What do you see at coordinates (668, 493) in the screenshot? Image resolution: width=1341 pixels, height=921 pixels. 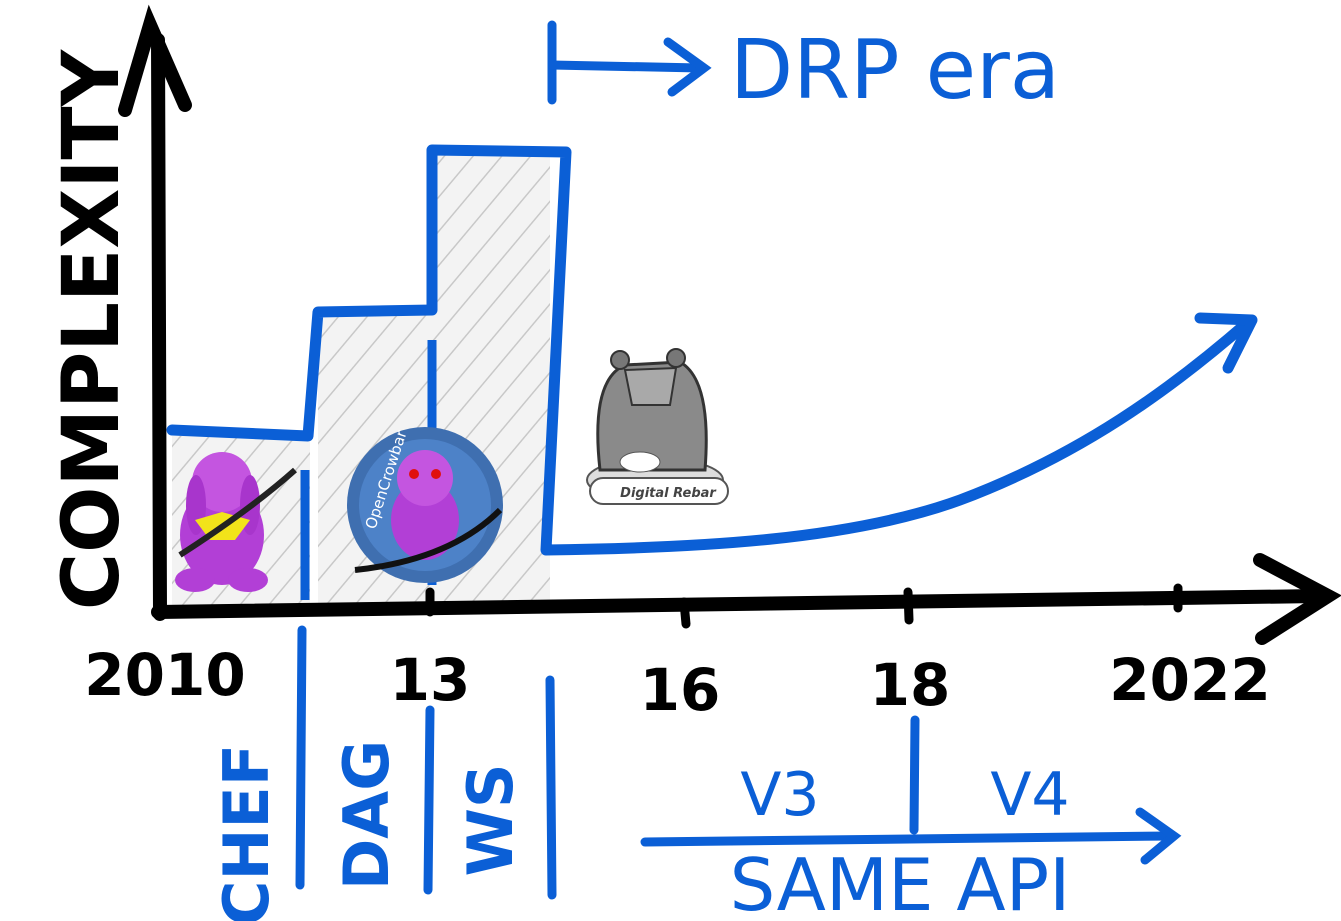 I see `logo-text: Digital Rebar` at bounding box center [668, 493].